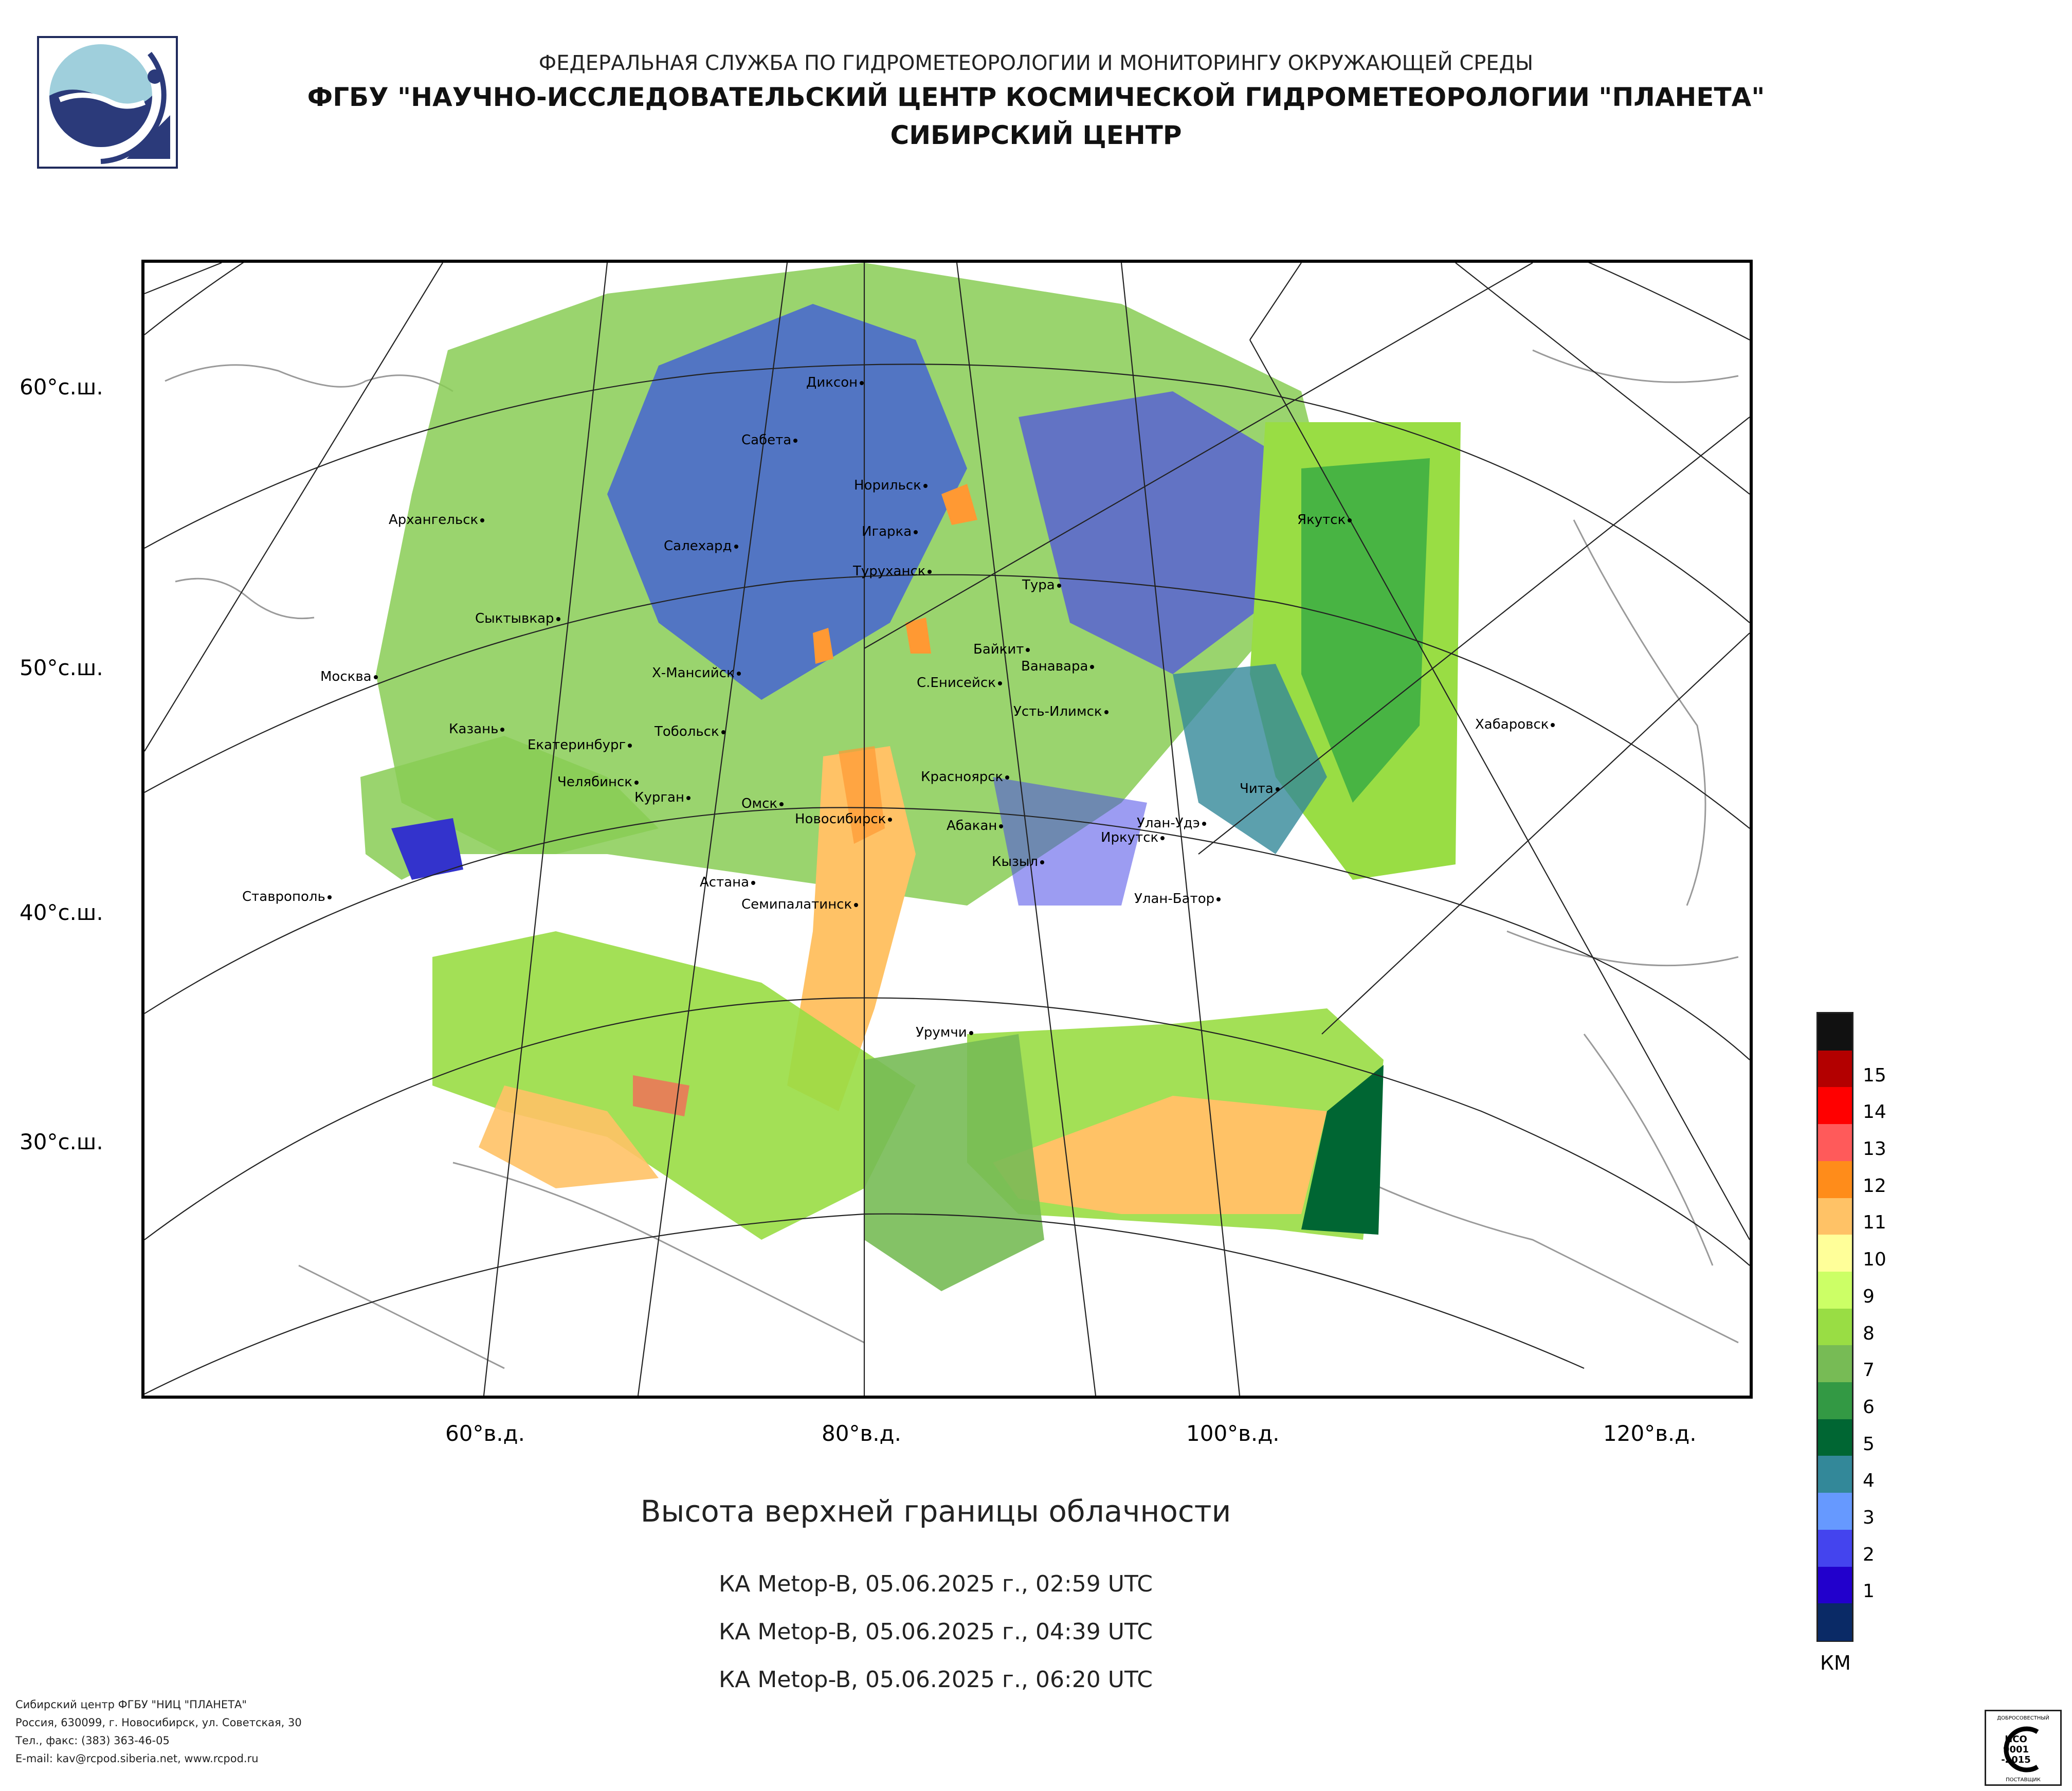  I want to click on city-label: Москва, so click(346, 676).